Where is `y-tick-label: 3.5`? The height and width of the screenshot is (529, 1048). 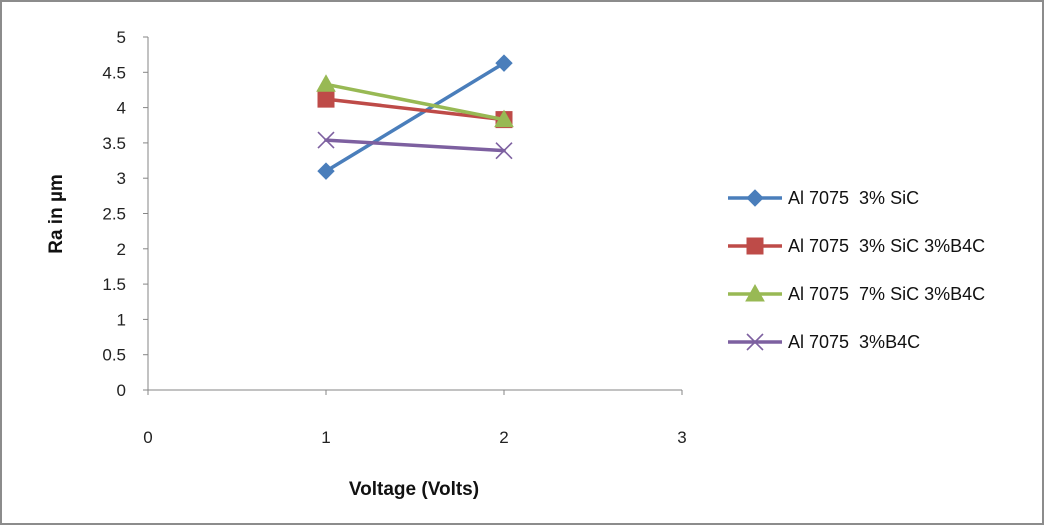 y-tick-label: 3.5 is located at coordinates (114, 143).